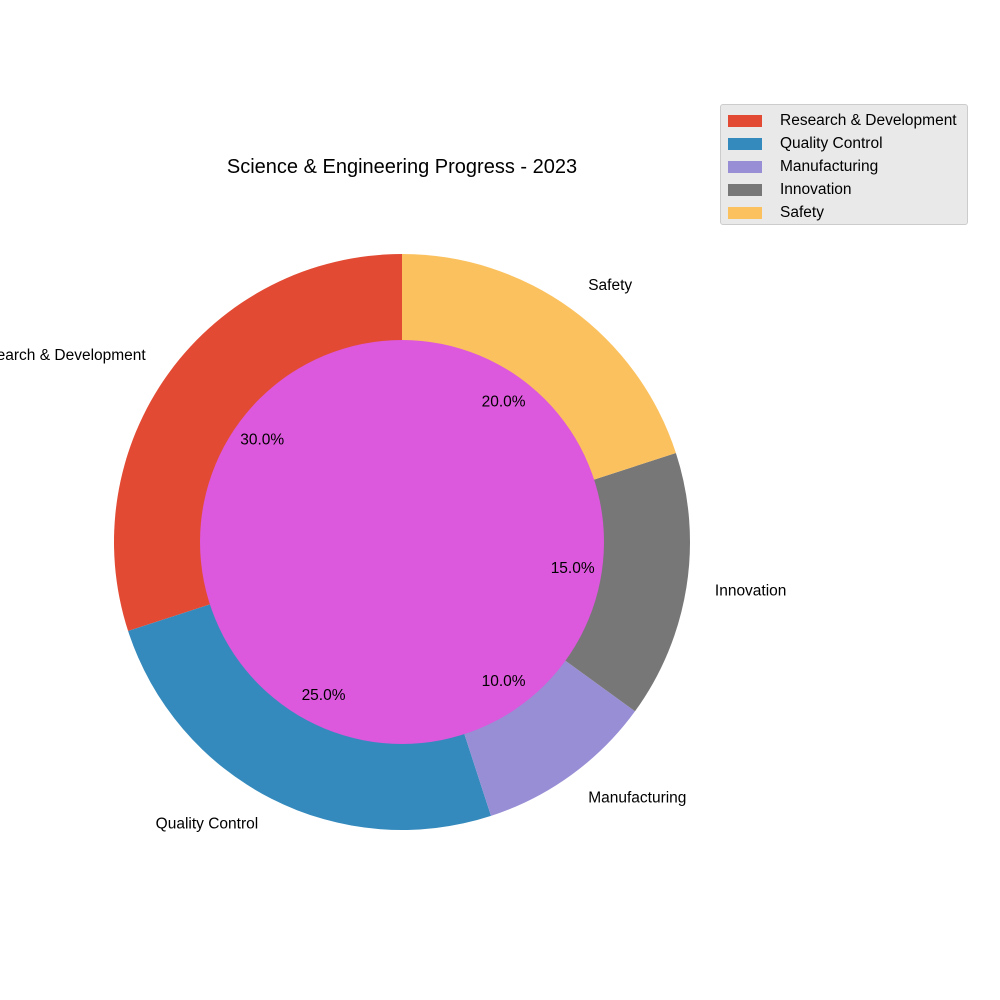  What do you see at coordinates (573, 568) in the screenshot?
I see `percent-label-innovation: 15.0%` at bounding box center [573, 568].